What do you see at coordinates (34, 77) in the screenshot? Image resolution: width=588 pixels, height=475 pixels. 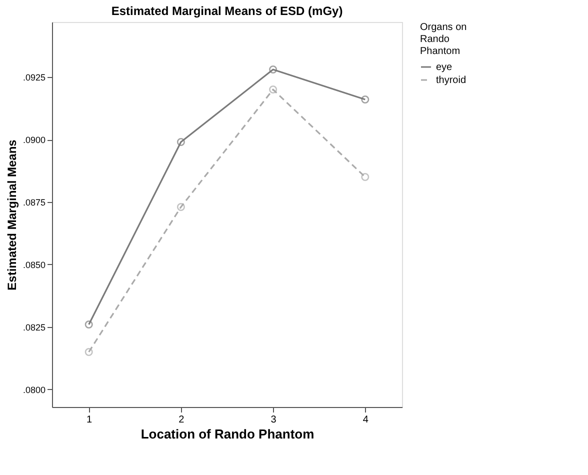 I see `y-tick-label: .0925` at bounding box center [34, 77].